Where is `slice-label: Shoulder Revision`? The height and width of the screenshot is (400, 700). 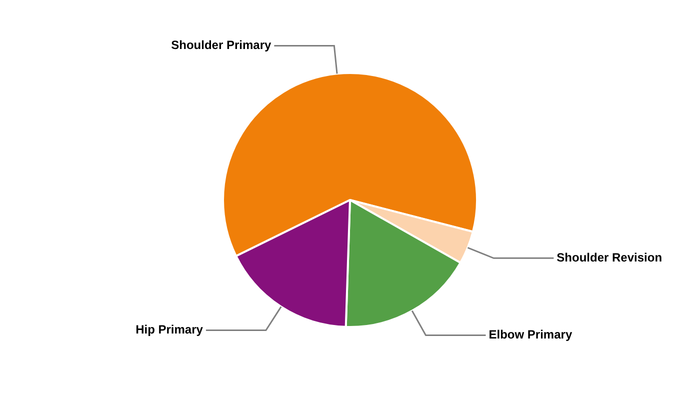 slice-label: Shoulder Revision is located at coordinates (609, 257).